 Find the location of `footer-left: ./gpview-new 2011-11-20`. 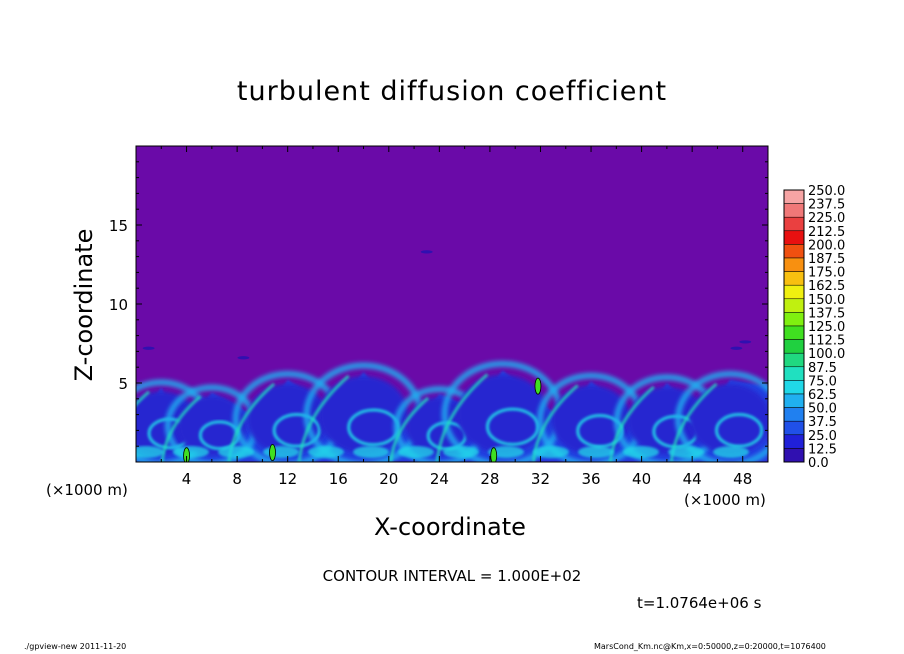

footer-left: ./gpview-new 2011-11-20 is located at coordinates (75, 646).